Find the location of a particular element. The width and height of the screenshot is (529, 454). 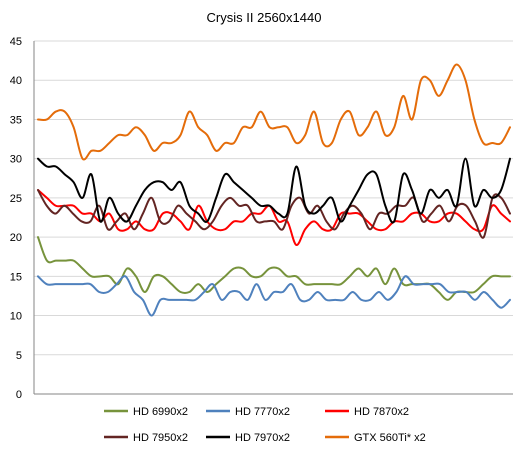

y-axis-ticks: 0 5 10 15 20 25 30 35 40 45 is located at coordinates (16, 218).